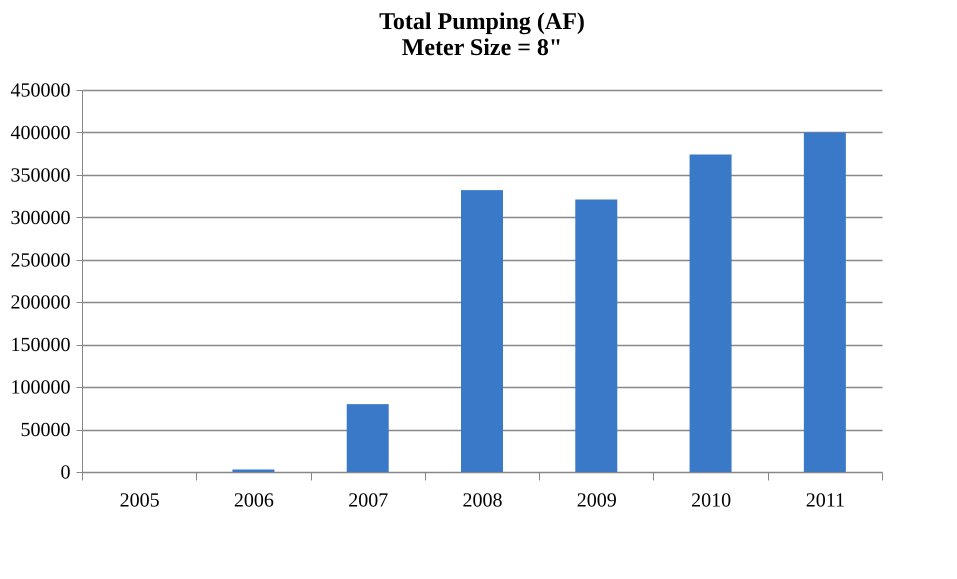 This screenshot has height=579, width=957. I want to click on y-tick-label: 350000, so click(40, 175).